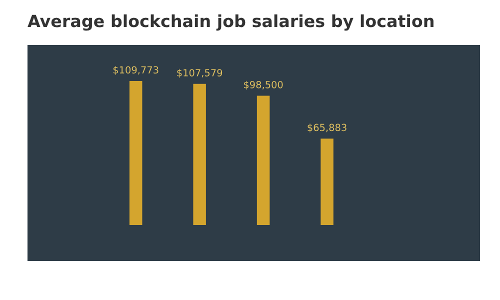  I want to click on chart-title: Average blockchain job salaries by location, so click(231, 22).